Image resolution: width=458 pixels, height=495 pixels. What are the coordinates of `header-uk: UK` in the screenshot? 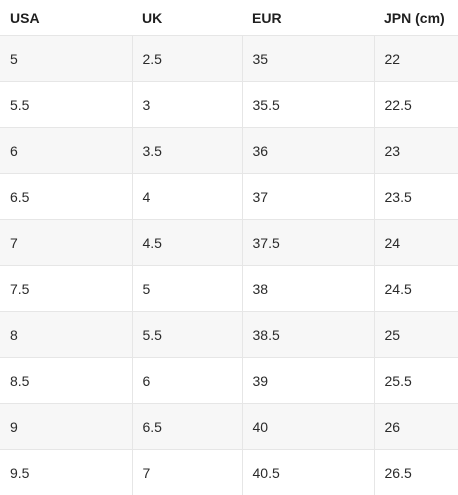 It's located at (187, 18).